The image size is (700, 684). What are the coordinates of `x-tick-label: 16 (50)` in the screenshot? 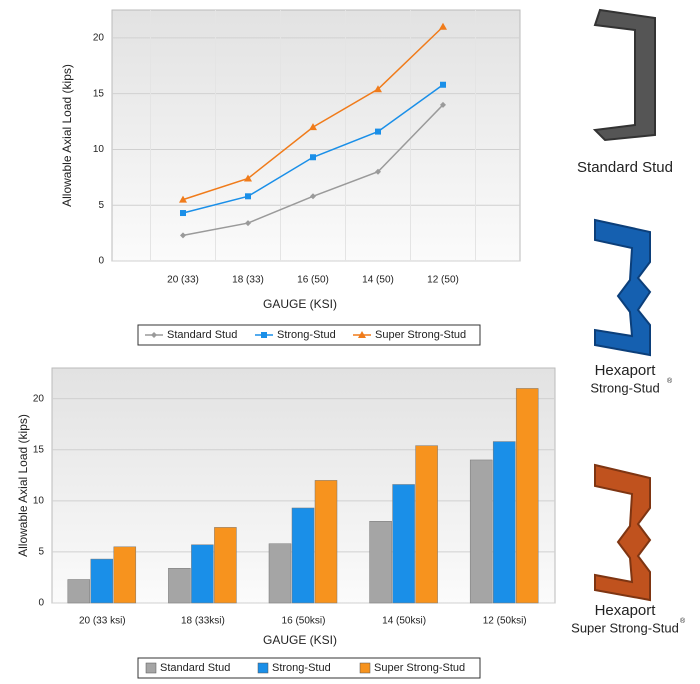 It's located at (313, 280).